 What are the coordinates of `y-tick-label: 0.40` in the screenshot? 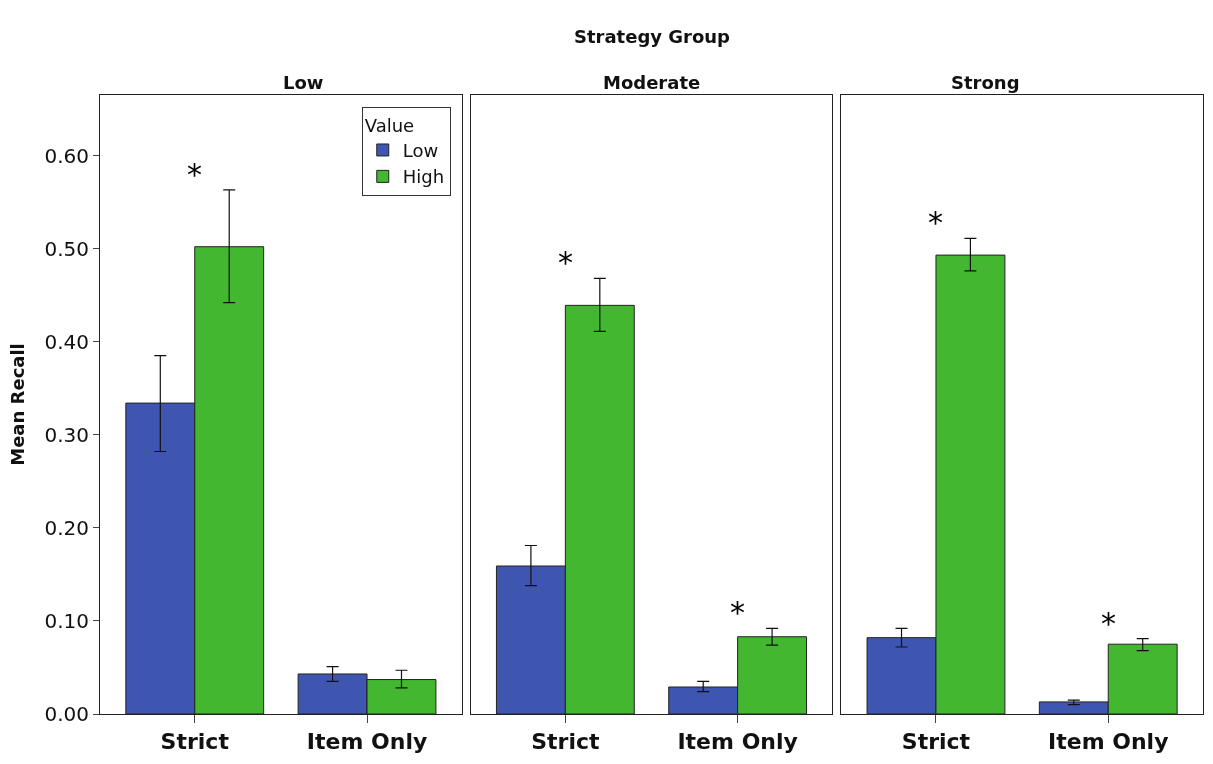 It's located at (66, 341).